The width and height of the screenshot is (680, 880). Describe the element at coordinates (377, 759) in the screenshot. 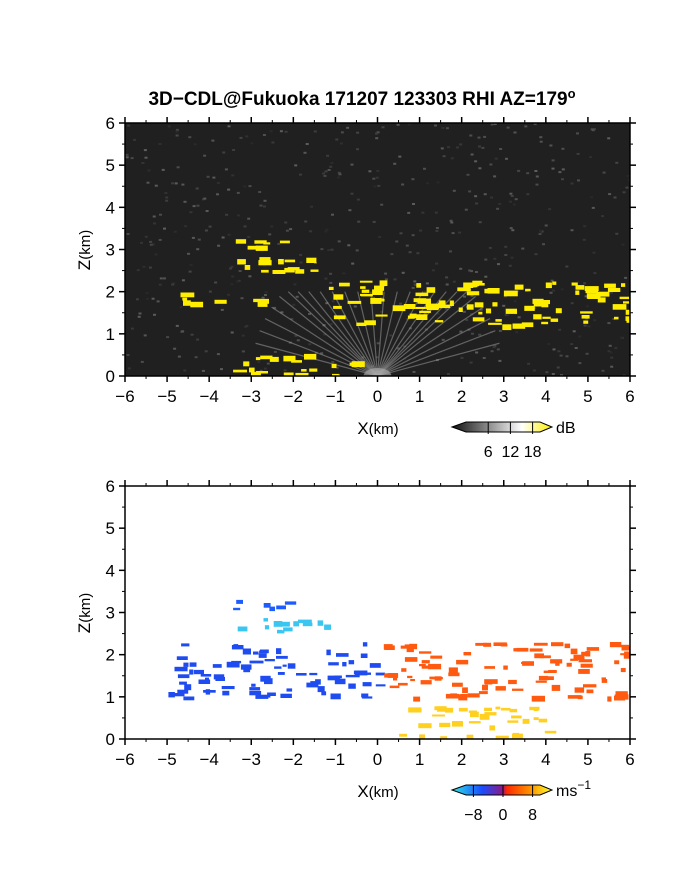

I see `x-tick-label: 0` at that location.